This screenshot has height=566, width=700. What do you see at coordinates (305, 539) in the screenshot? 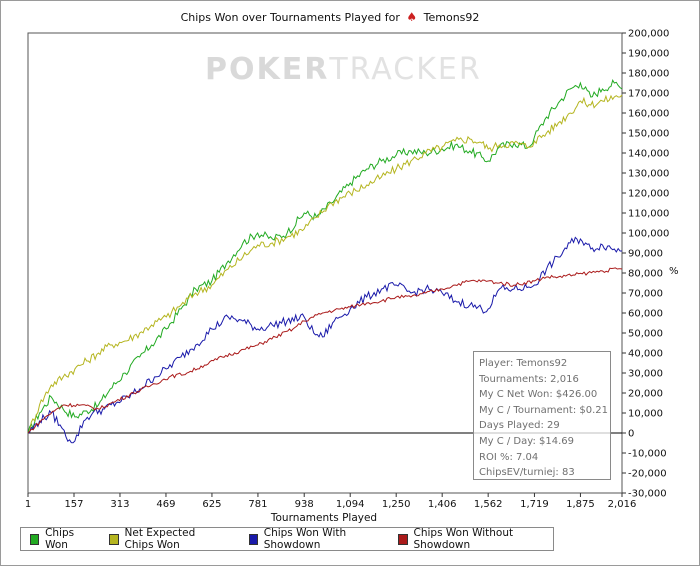
I see `legend-label: Chips Won With Showdown` at bounding box center [305, 539].